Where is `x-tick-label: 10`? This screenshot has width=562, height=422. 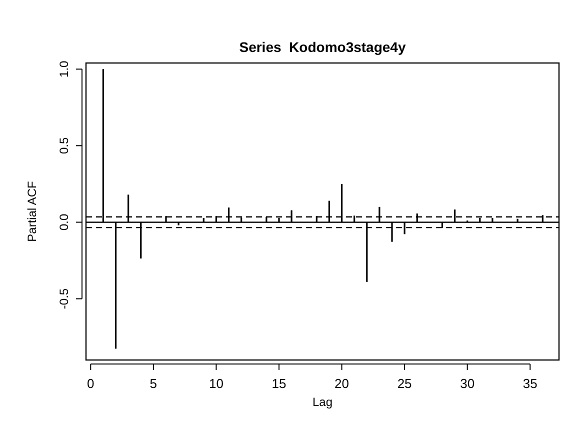 x-tick-label: 10 is located at coordinates (216, 383).